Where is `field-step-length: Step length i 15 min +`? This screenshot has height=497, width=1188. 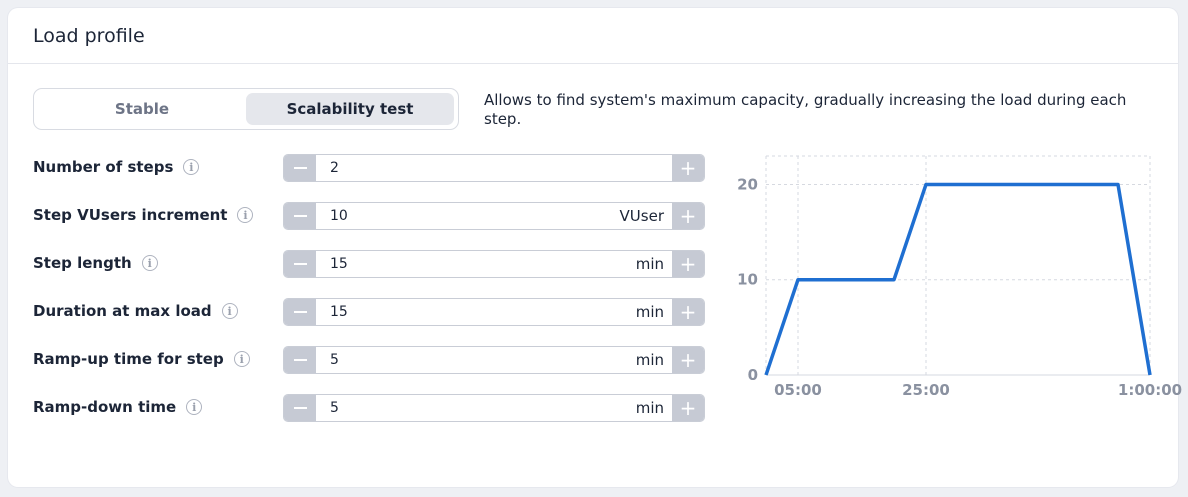
field-step-length: Step length i 15 min + is located at coordinates (370, 264).